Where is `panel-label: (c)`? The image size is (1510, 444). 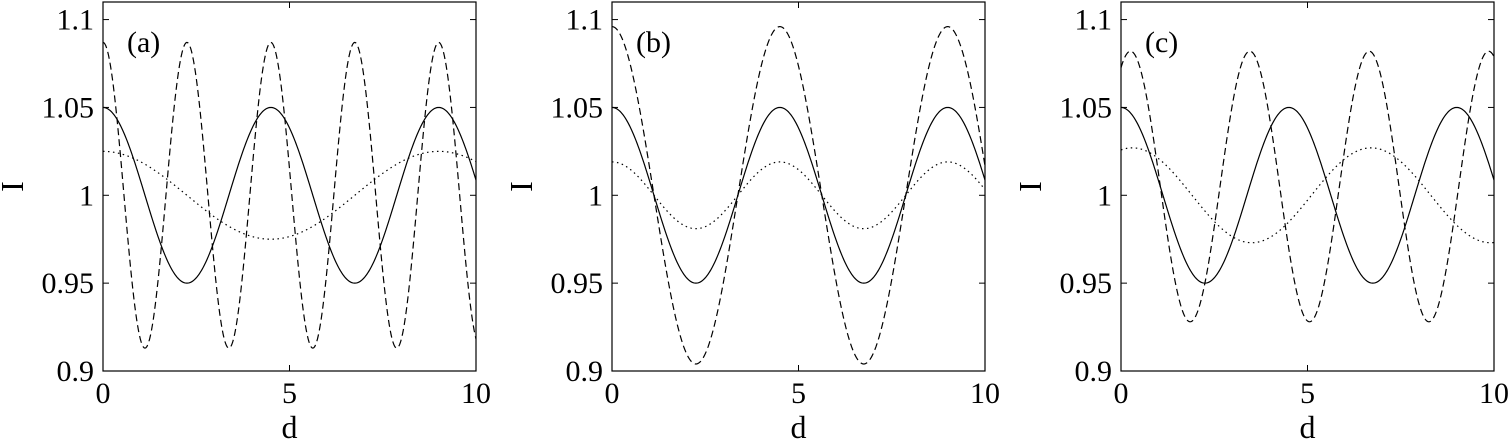 panel-label: (c) is located at coordinates (1161, 42).